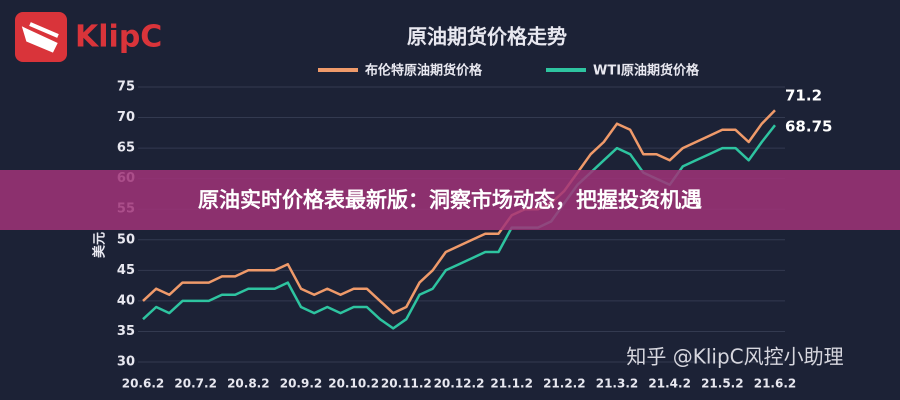 This screenshot has height=400, width=900. What do you see at coordinates (734, 357) in the screenshot?
I see `watermark: 知乎 @KlipC风控小助理` at bounding box center [734, 357].